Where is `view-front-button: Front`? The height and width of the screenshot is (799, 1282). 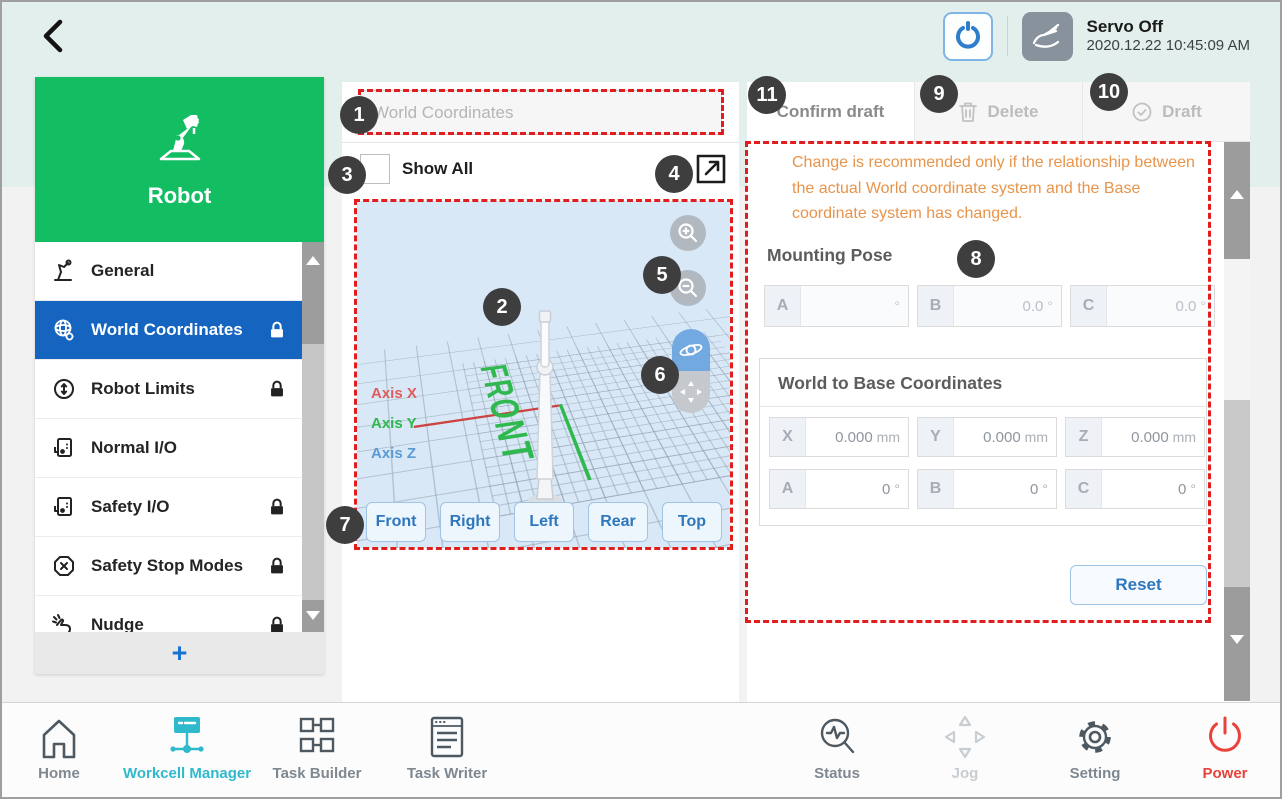
view-front-button: Front is located at coordinates (396, 522).